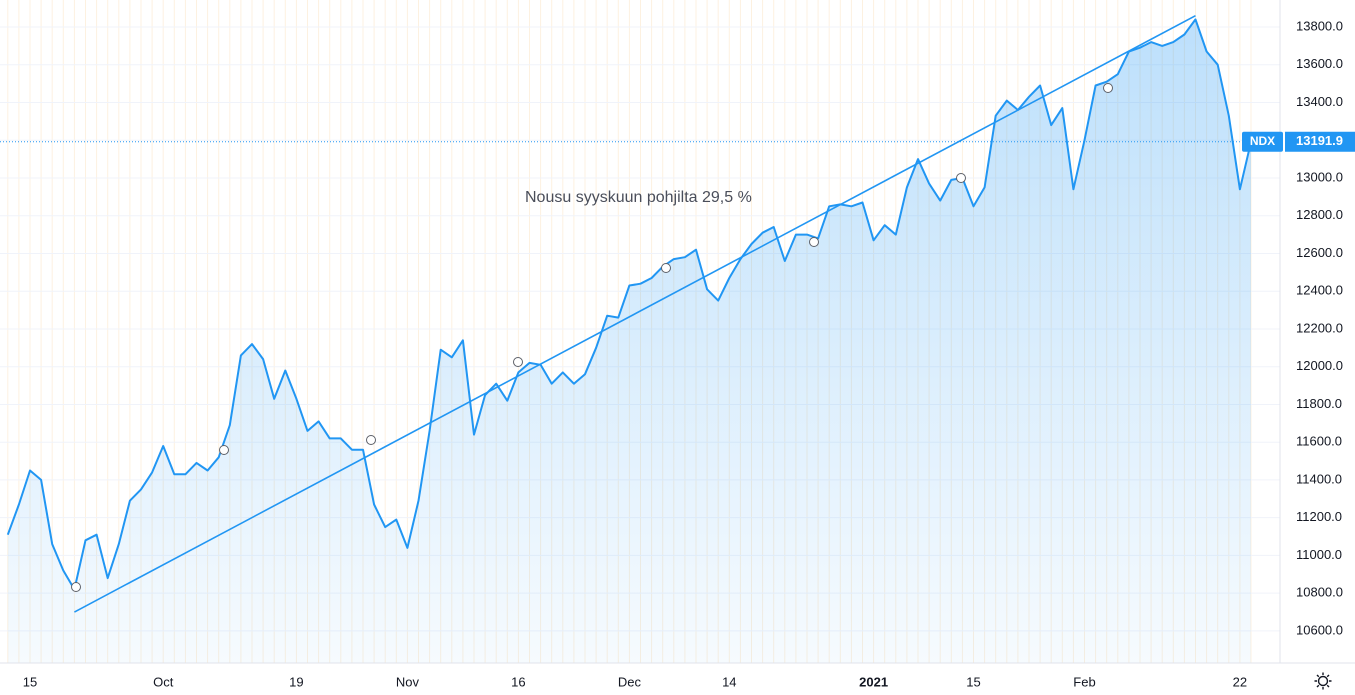 The width and height of the screenshot is (1355, 695). I want to click on symbol-label: NDX, so click(1262, 141).